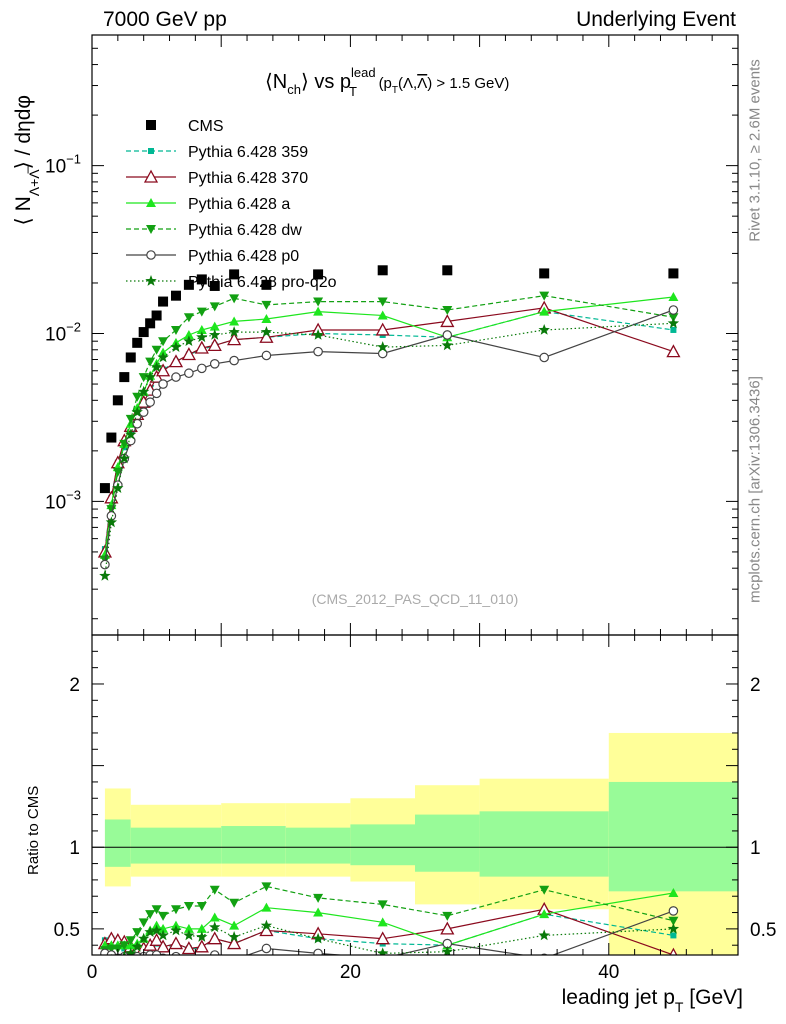 The height and width of the screenshot is (1024, 786). Describe the element at coordinates (33, 830) in the screenshot. I see `ratio-y-axis-label: Ratio to CMS` at that location.